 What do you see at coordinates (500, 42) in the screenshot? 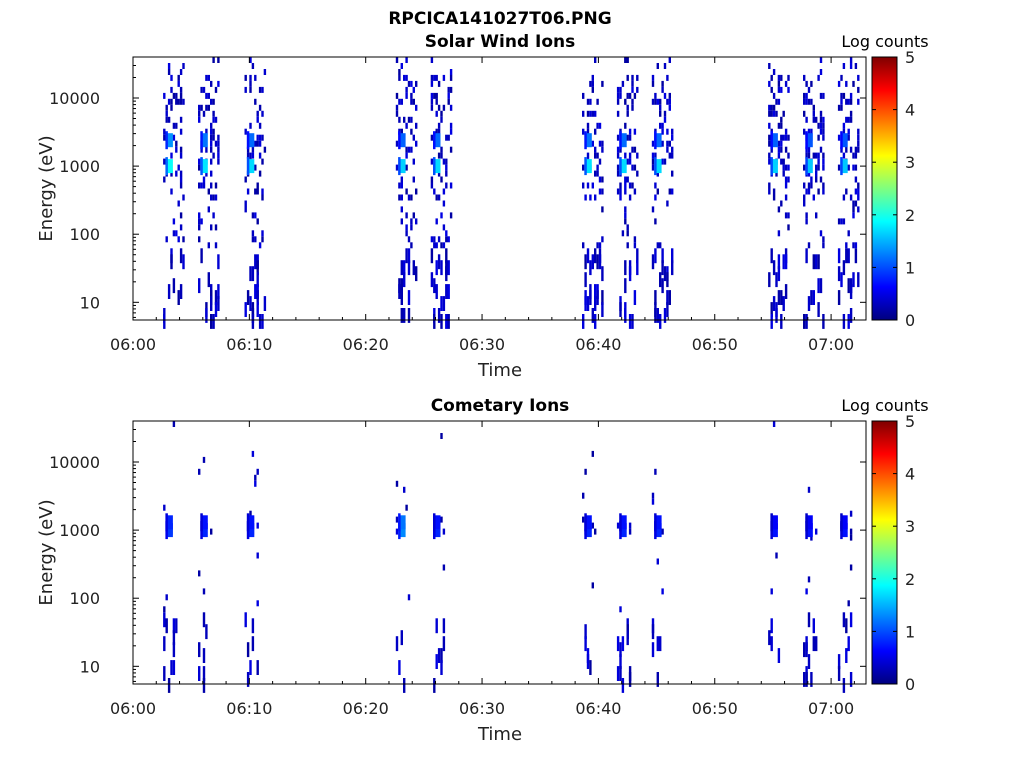
I see `panel-title: Solar Wind Ions` at bounding box center [500, 42].